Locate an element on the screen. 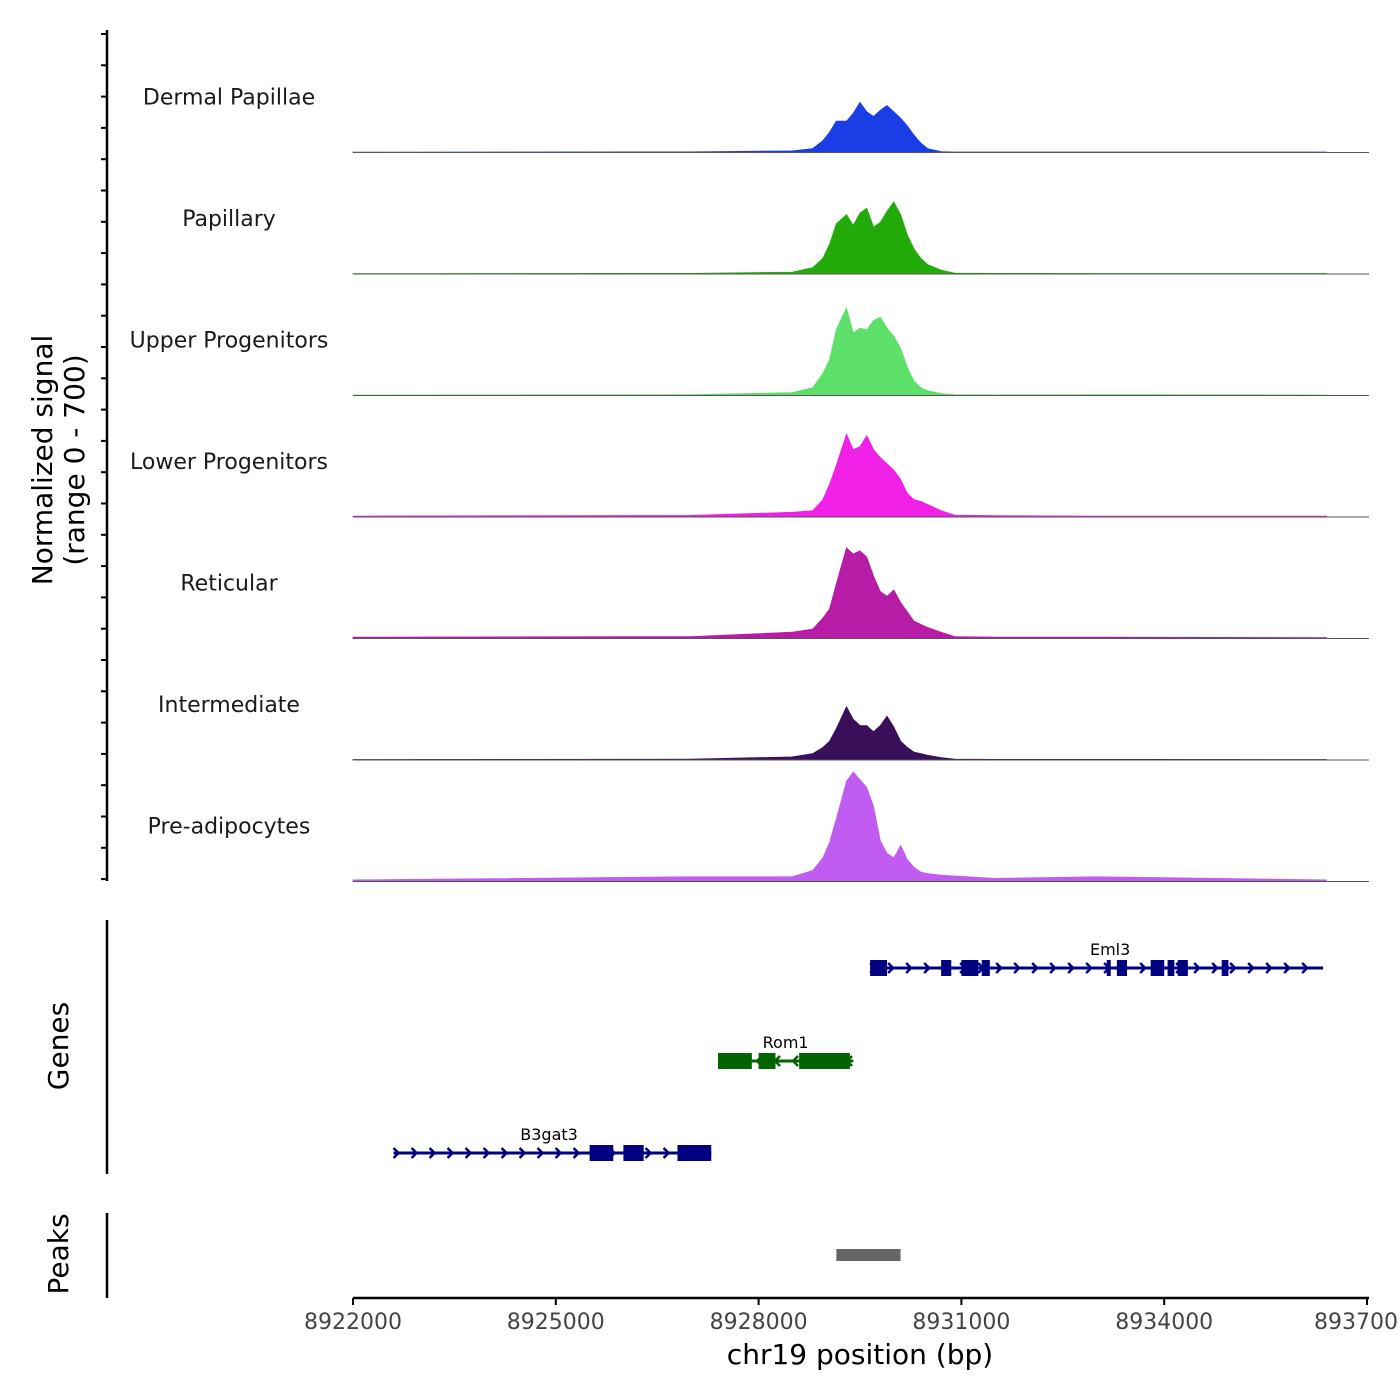 The width and height of the screenshot is (1400, 1400). track-dermal-papillae: Dermal Papillae is located at coordinates (756, 119).